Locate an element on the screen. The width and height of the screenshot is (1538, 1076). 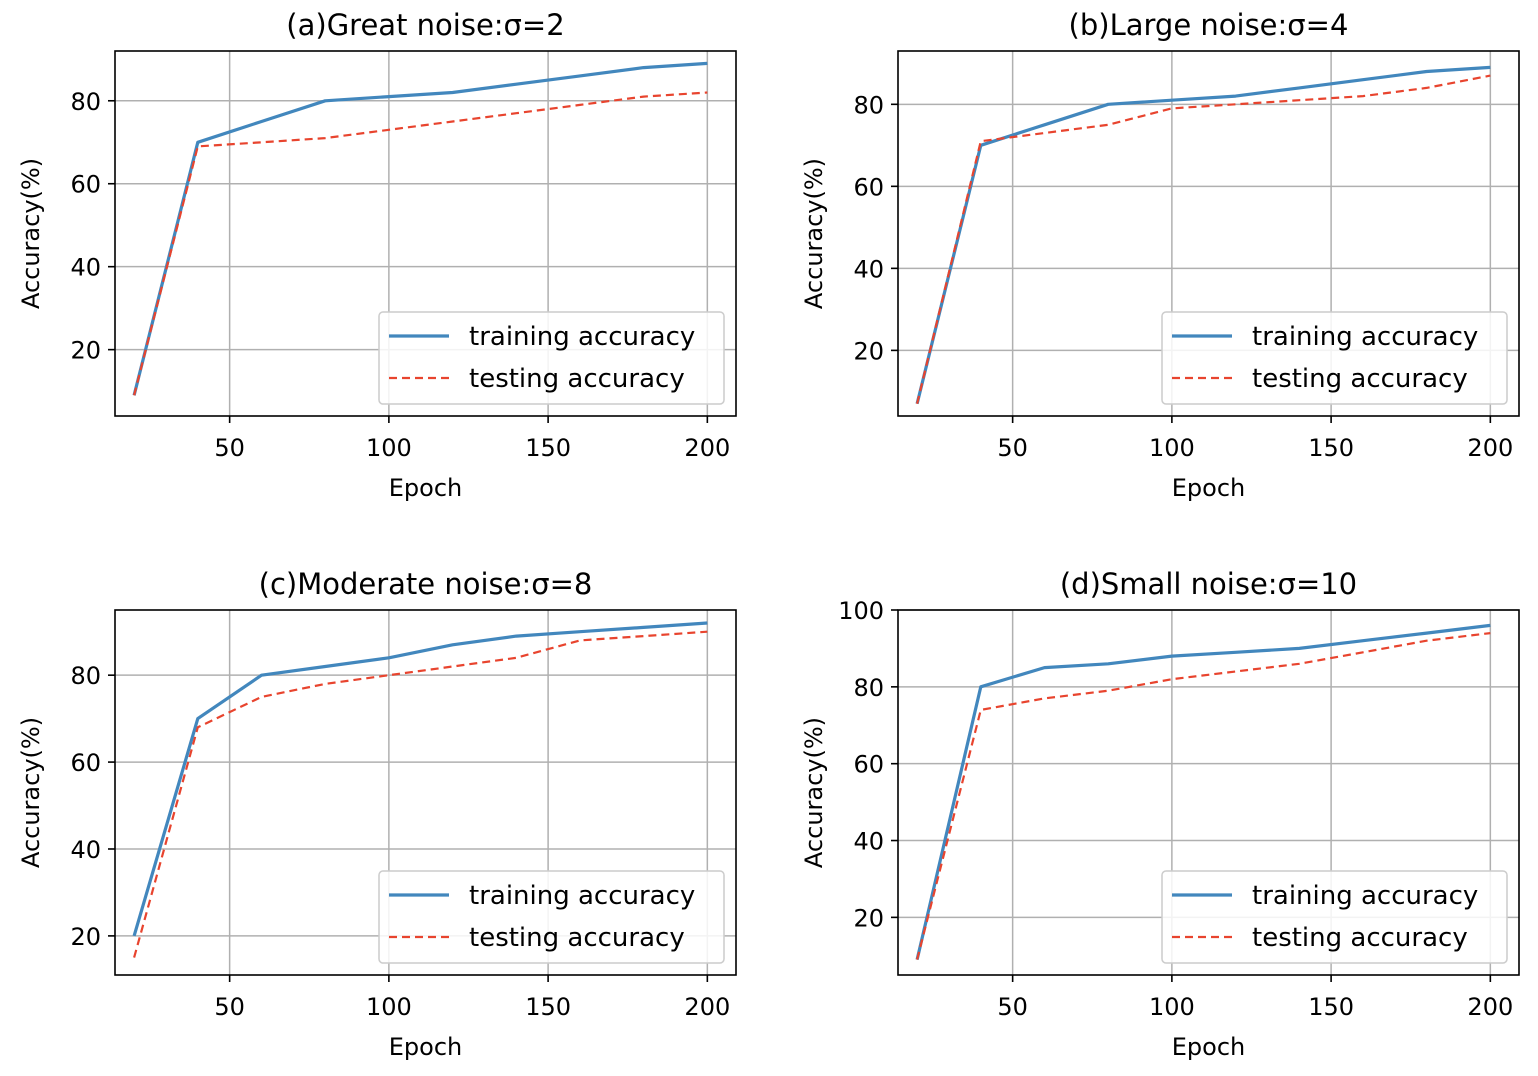
subplot-title: (a)Great noise:σ=2 is located at coordinates (425, 25).